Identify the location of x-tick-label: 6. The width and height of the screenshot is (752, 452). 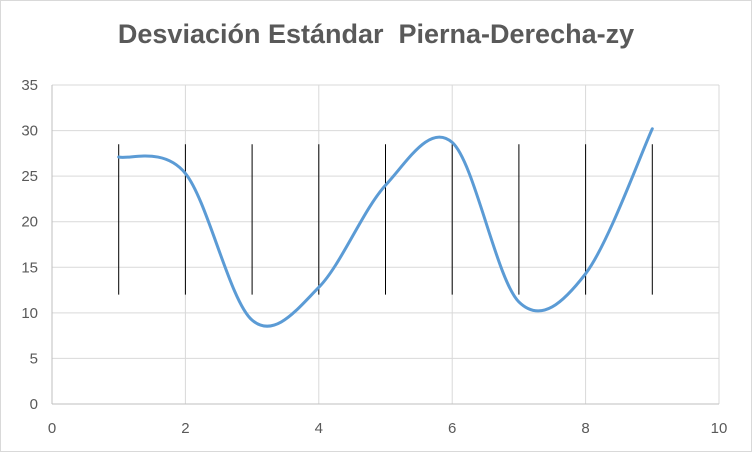
(452, 428).